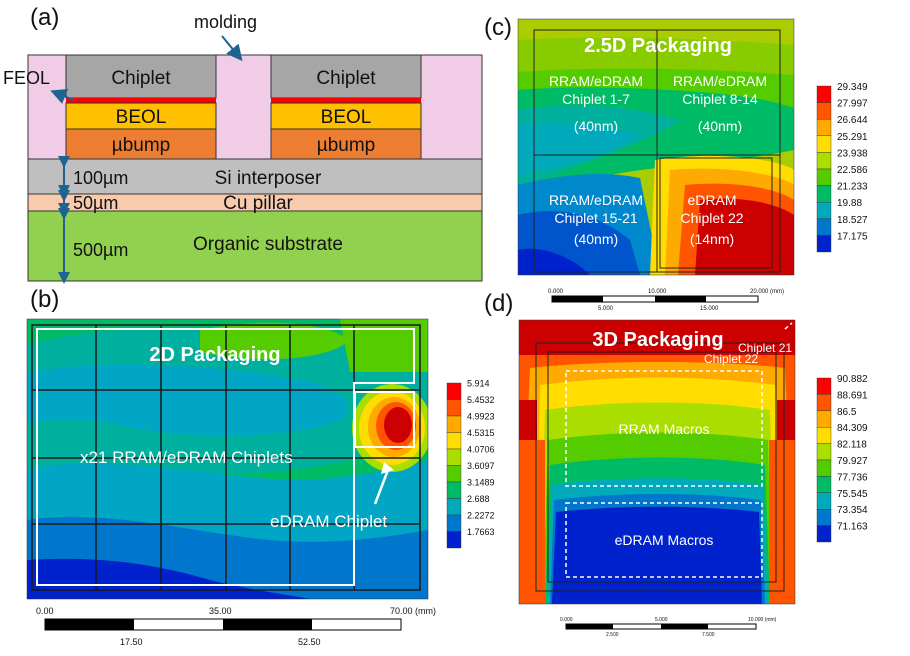 The width and height of the screenshot is (910, 656). What do you see at coordinates (141, 117) in the screenshot?
I see `beol-label-1: BEOL` at bounding box center [141, 117].